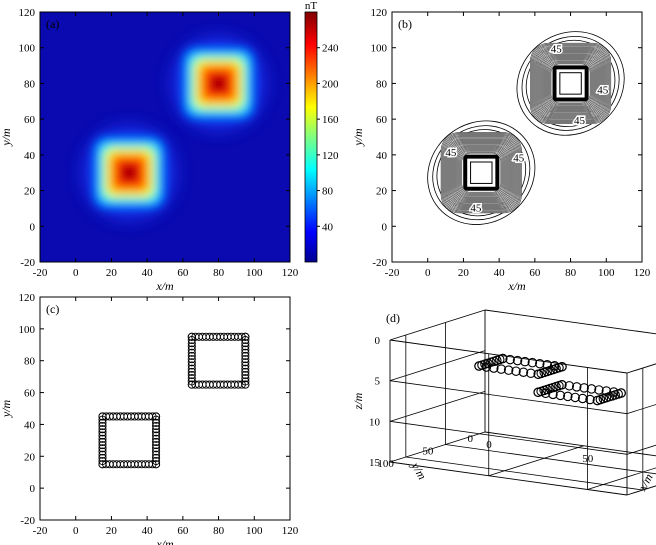  What do you see at coordinates (30, 457) in the screenshot?
I see `y-tick-label: 20` at bounding box center [30, 457].